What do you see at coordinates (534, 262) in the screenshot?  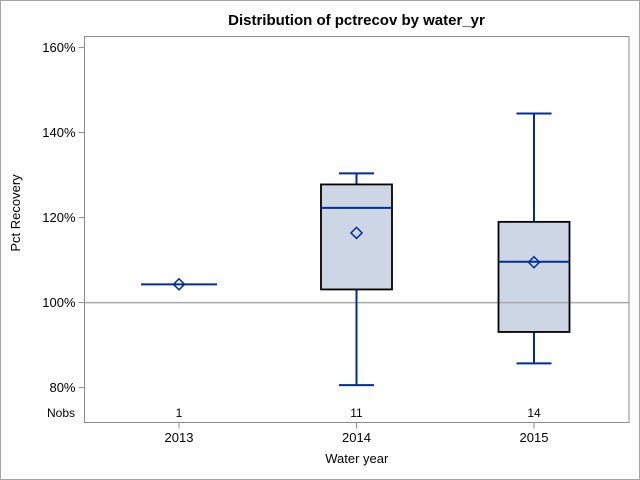 I see `mean-marker-2015` at bounding box center [534, 262].